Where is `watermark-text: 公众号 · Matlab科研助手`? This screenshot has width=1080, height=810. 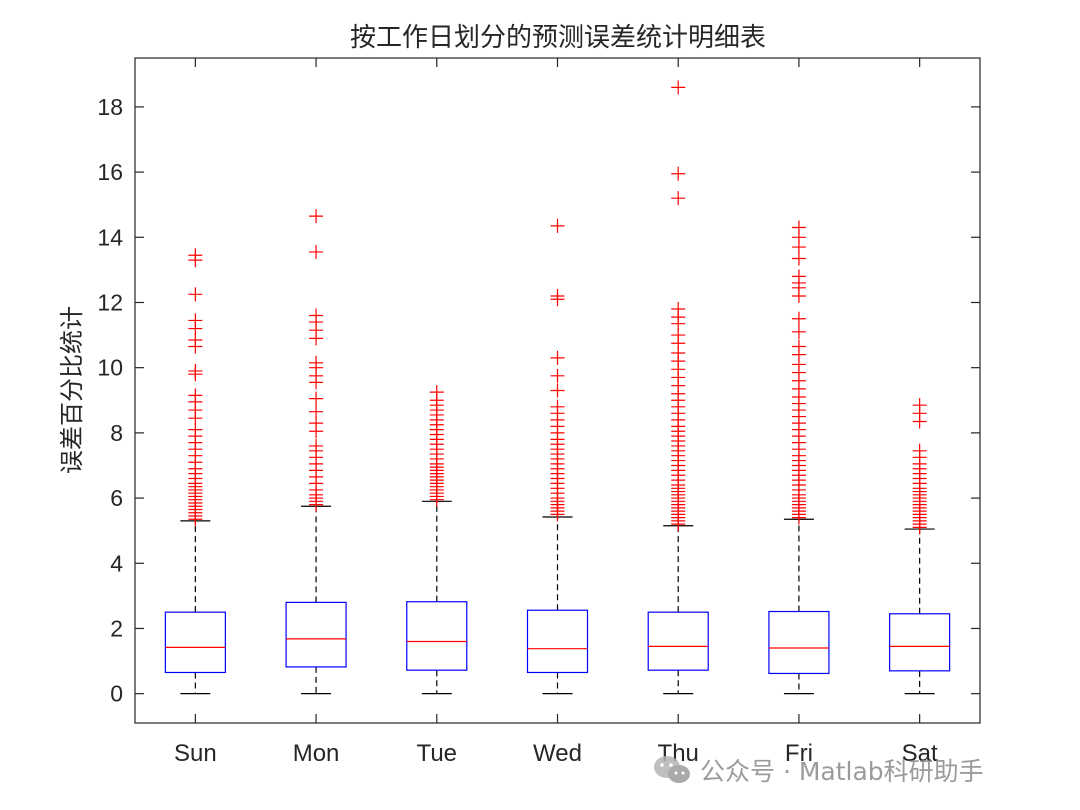
watermark-text: 公众号 · Matlab科研助手 is located at coordinates (842, 771).